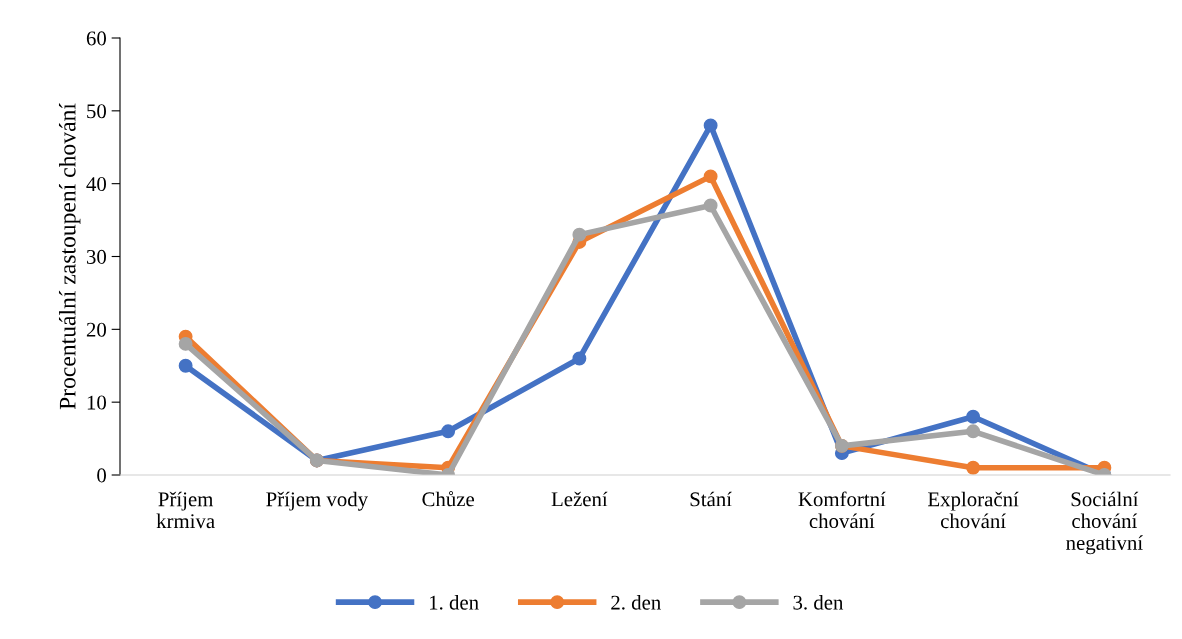 Image resolution: width=1182 pixels, height=639 pixels. Describe the element at coordinates (97, 111) in the screenshot. I see `y-tick-label: 50` at that location.